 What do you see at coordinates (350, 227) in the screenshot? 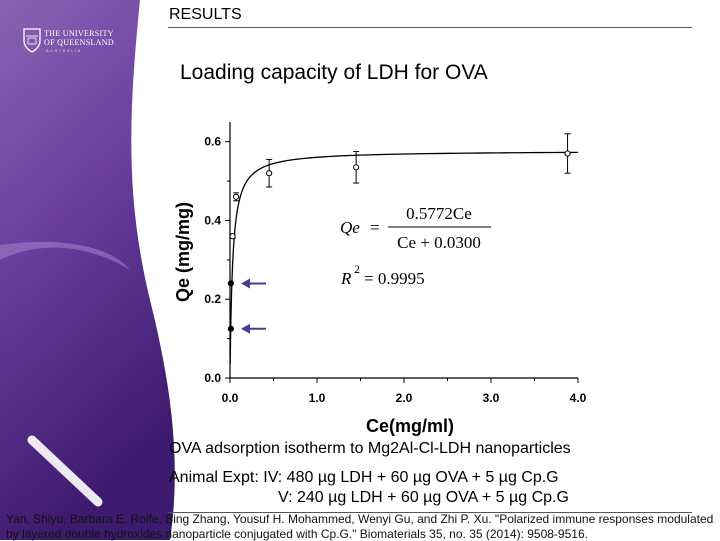
I see `eq-lhs: Qe` at bounding box center [350, 227].